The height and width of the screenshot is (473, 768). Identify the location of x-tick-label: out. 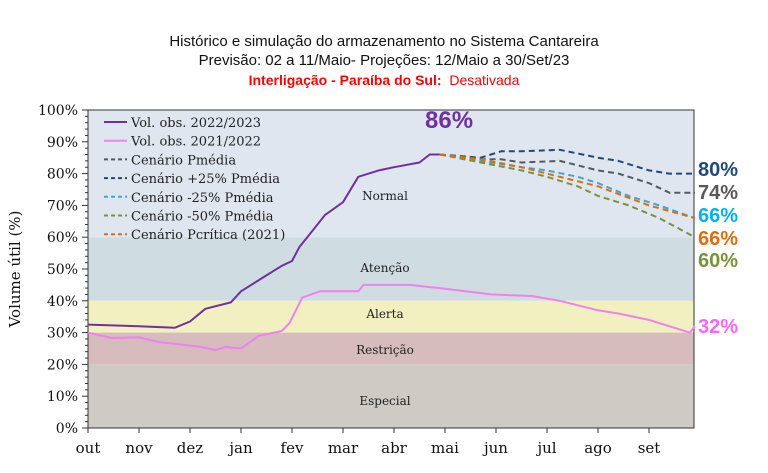
(88, 448).